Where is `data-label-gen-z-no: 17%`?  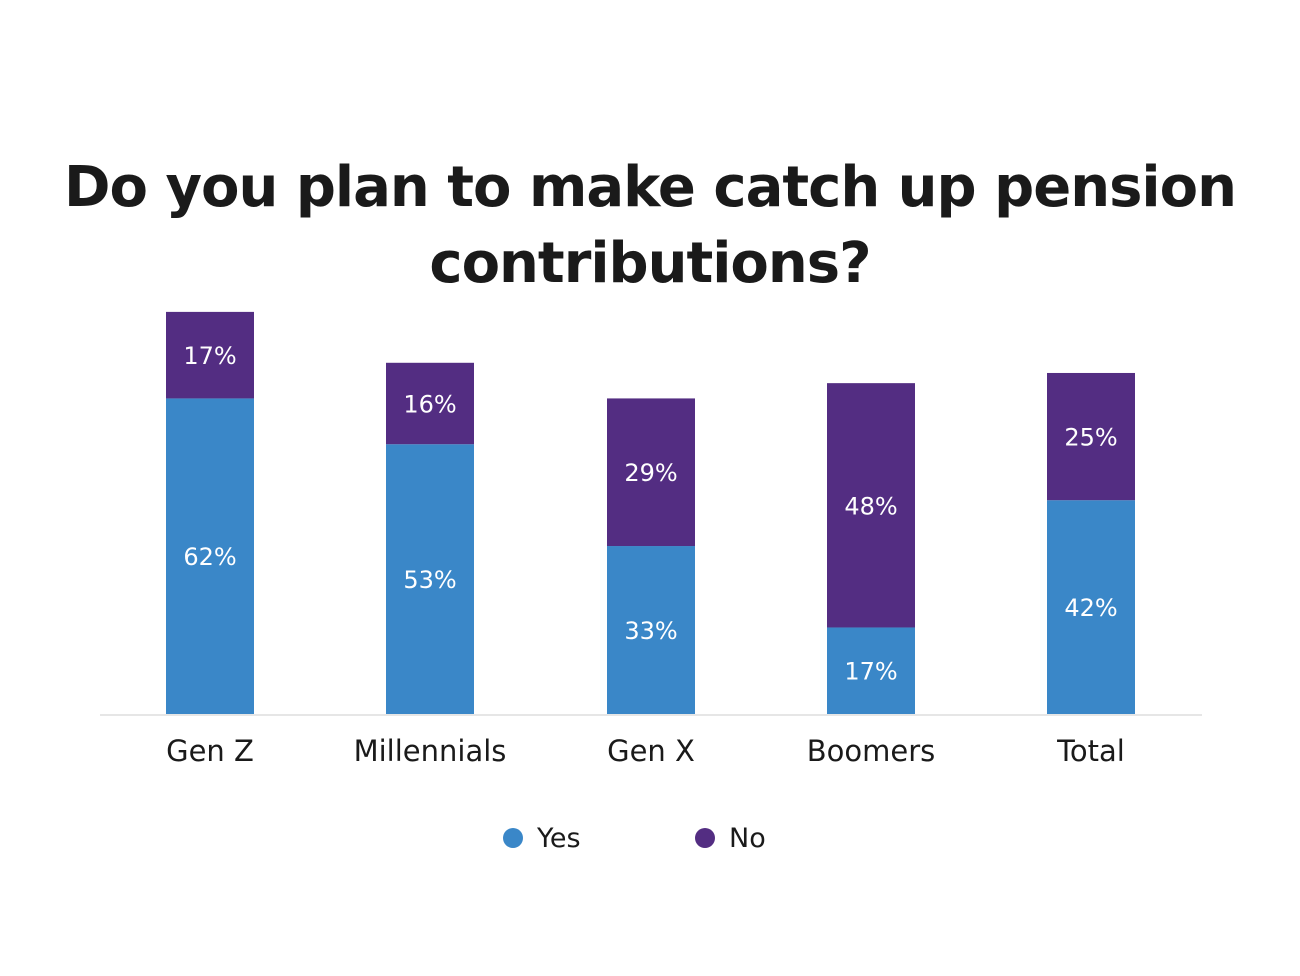 data-label-gen-z-no: 17% is located at coordinates (209, 356).